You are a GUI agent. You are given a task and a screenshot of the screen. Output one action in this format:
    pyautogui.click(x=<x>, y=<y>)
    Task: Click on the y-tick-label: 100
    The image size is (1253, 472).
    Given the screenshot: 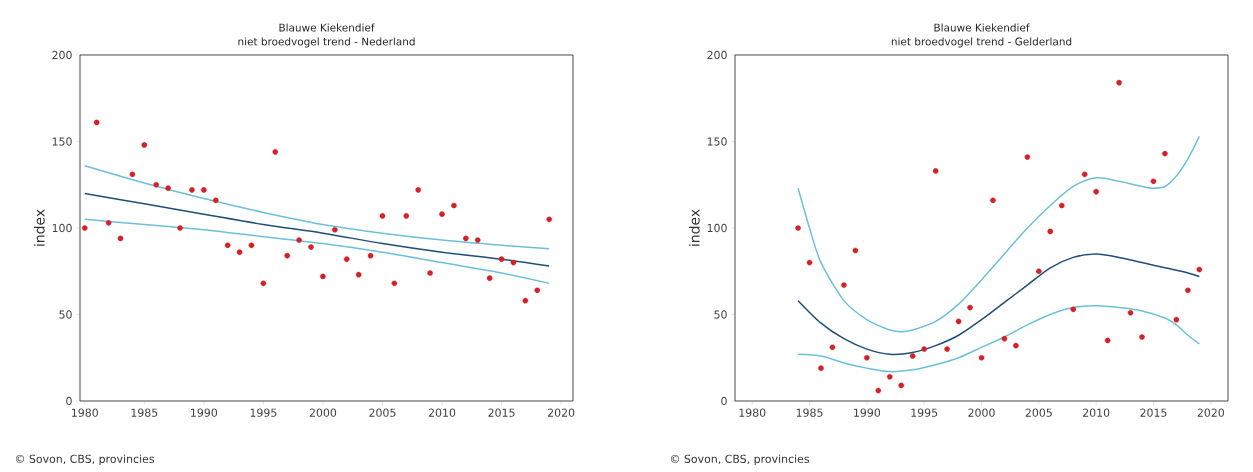 What is the action you would take?
    pyautogui.click(x=717, y=228)
    